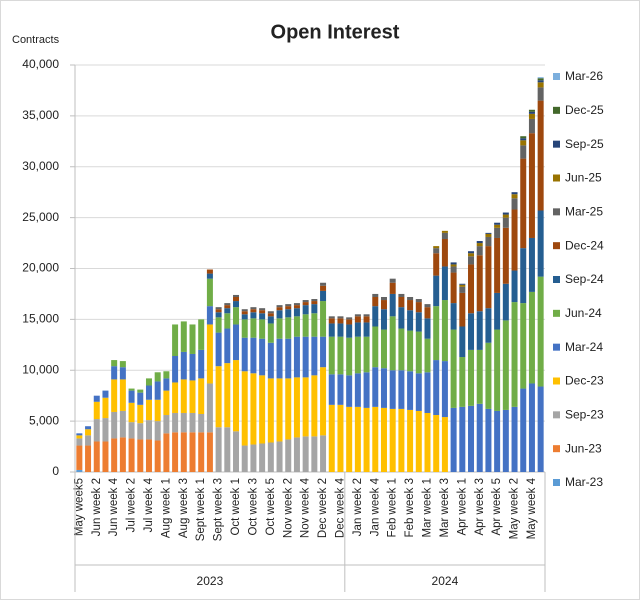 The width and height of the screenshot is (640, 605). I want to click on x-tick-label: Mar week 3, so click(445, 507).